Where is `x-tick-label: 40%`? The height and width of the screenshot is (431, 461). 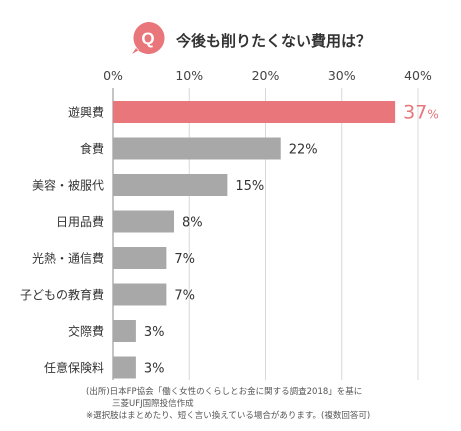 x-tick-label: 40% is located at coordinates (418, 75).